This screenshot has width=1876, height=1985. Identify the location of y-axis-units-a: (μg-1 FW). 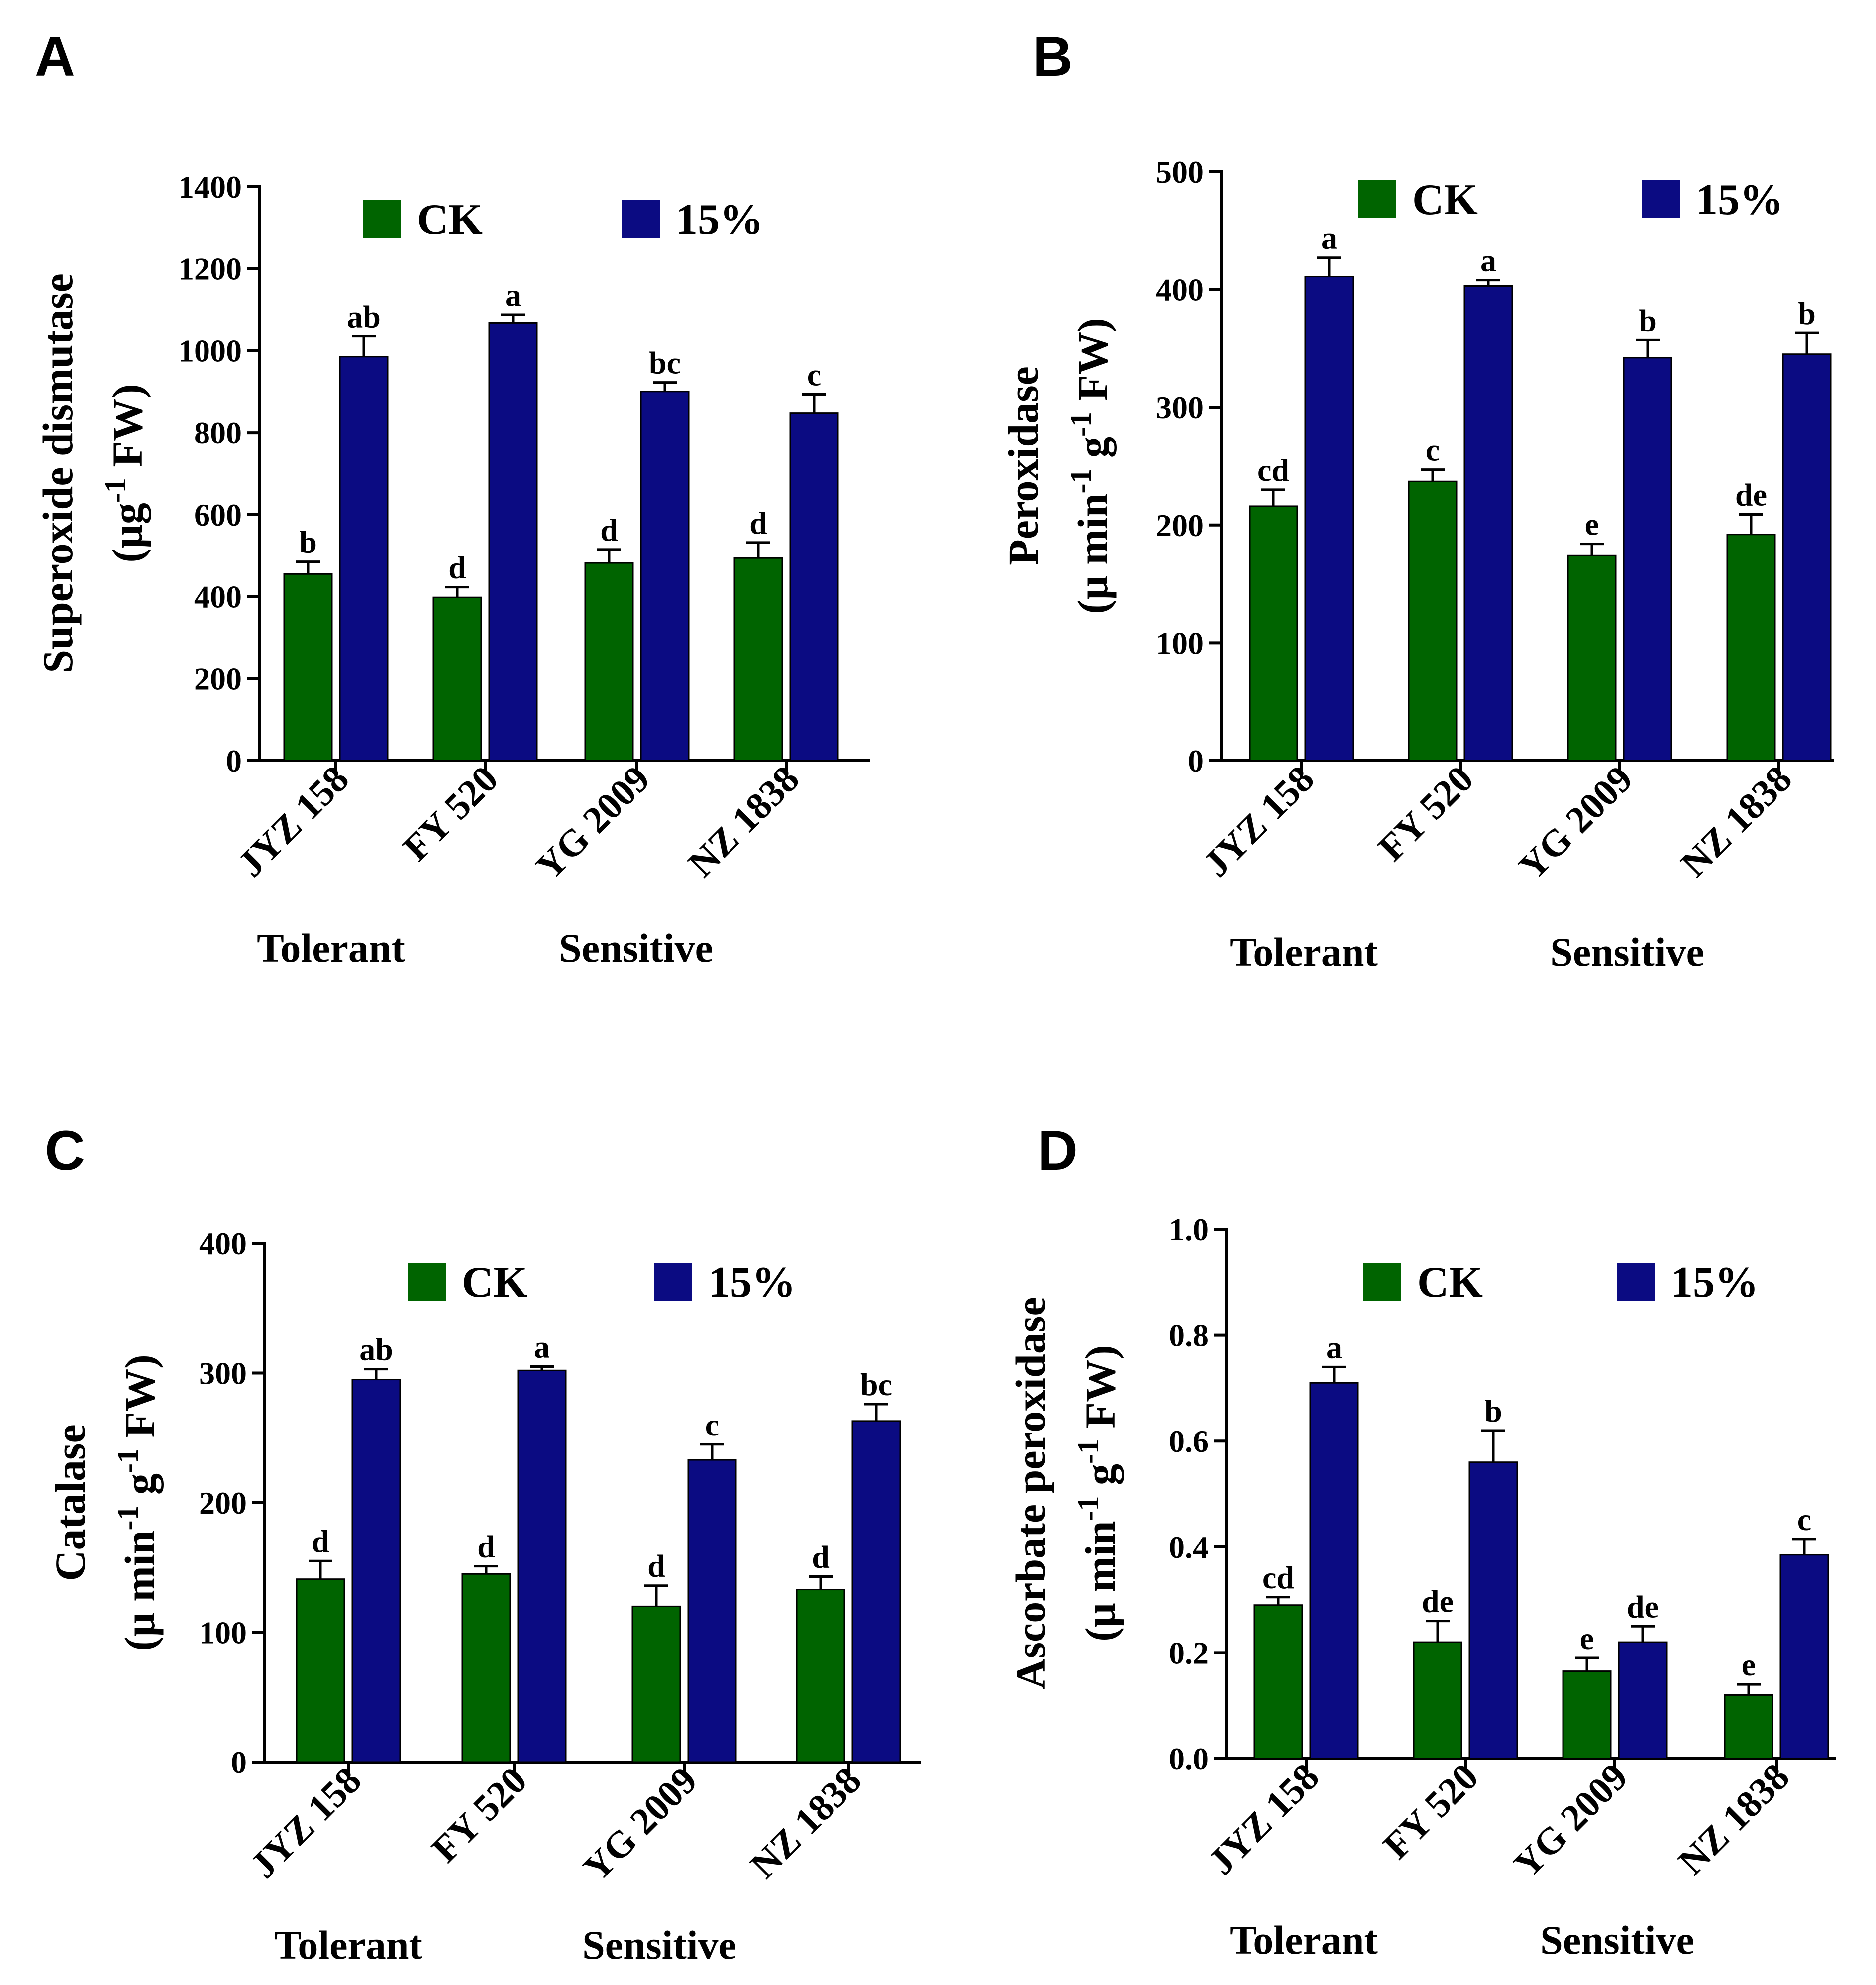
(125, 473).